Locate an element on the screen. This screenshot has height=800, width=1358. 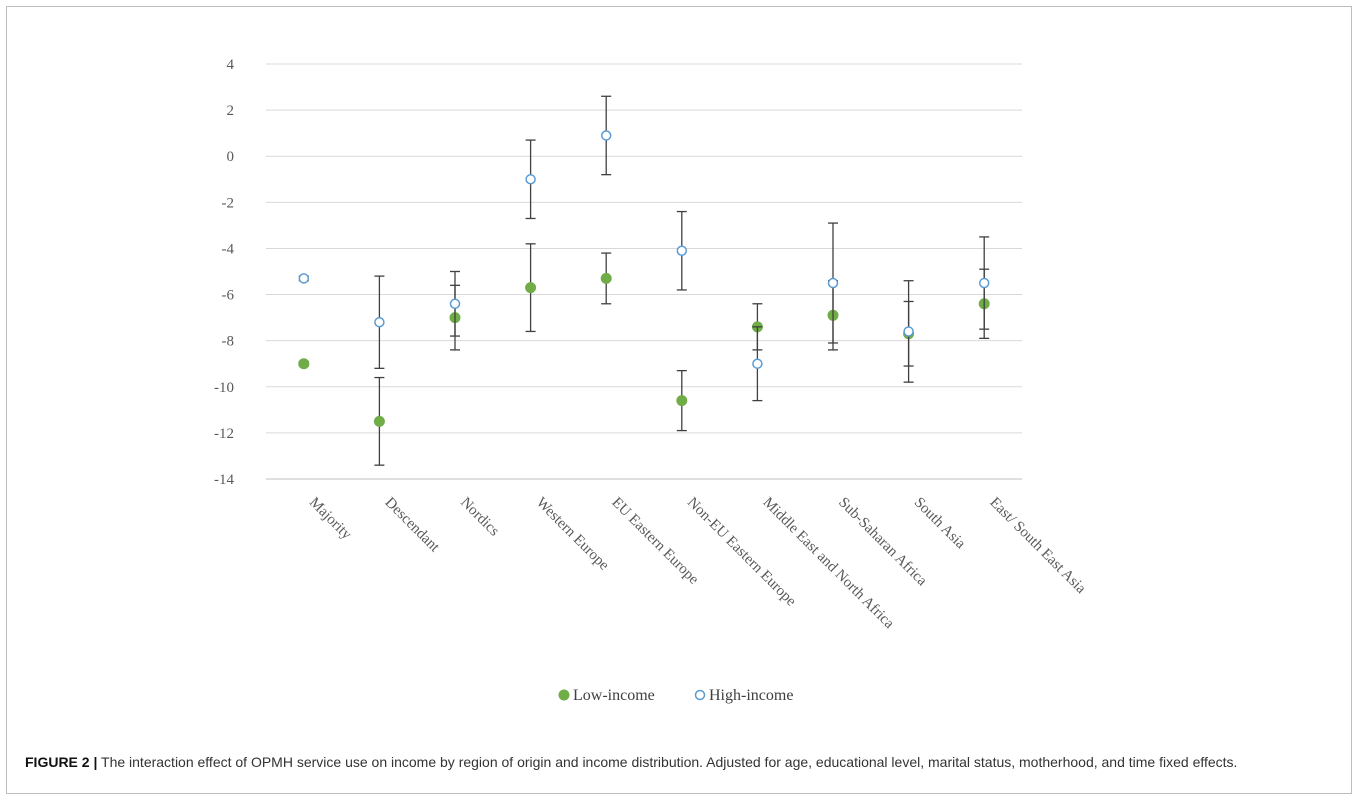
y-axis-ticks: -14 -12 -10 -8 -6 -4 -2 0 2 4 is located at coordinates (224, 272).